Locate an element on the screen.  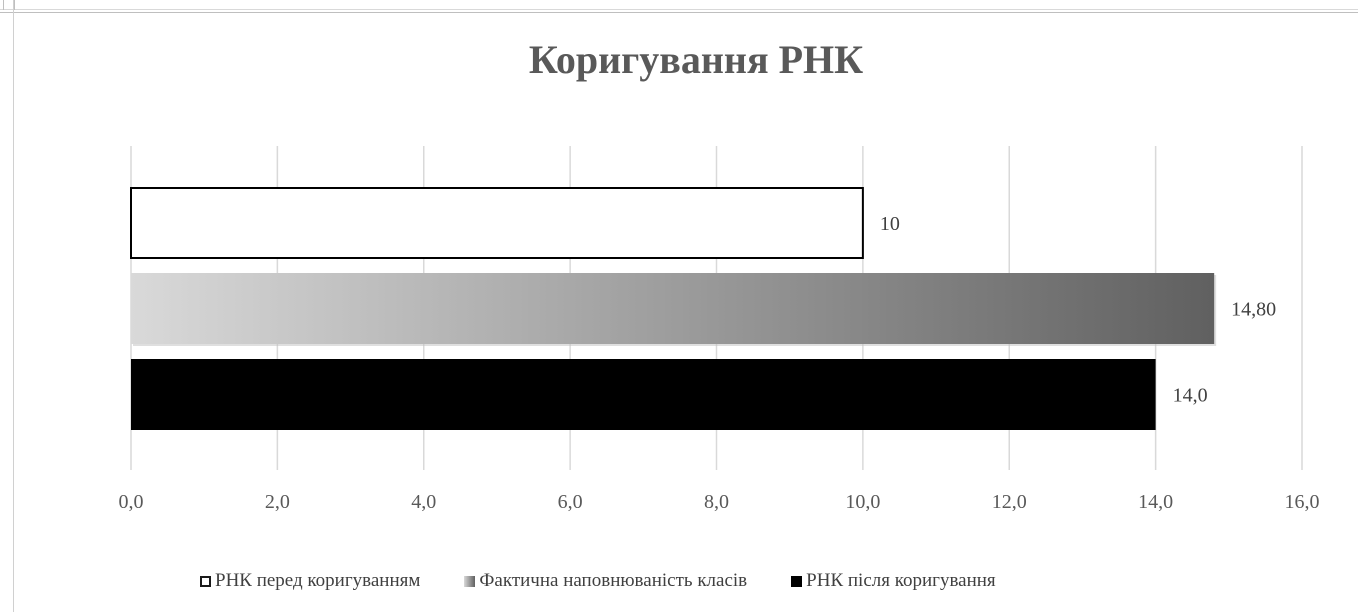
legend-swatch-actual is located at coordinates (470, 581).